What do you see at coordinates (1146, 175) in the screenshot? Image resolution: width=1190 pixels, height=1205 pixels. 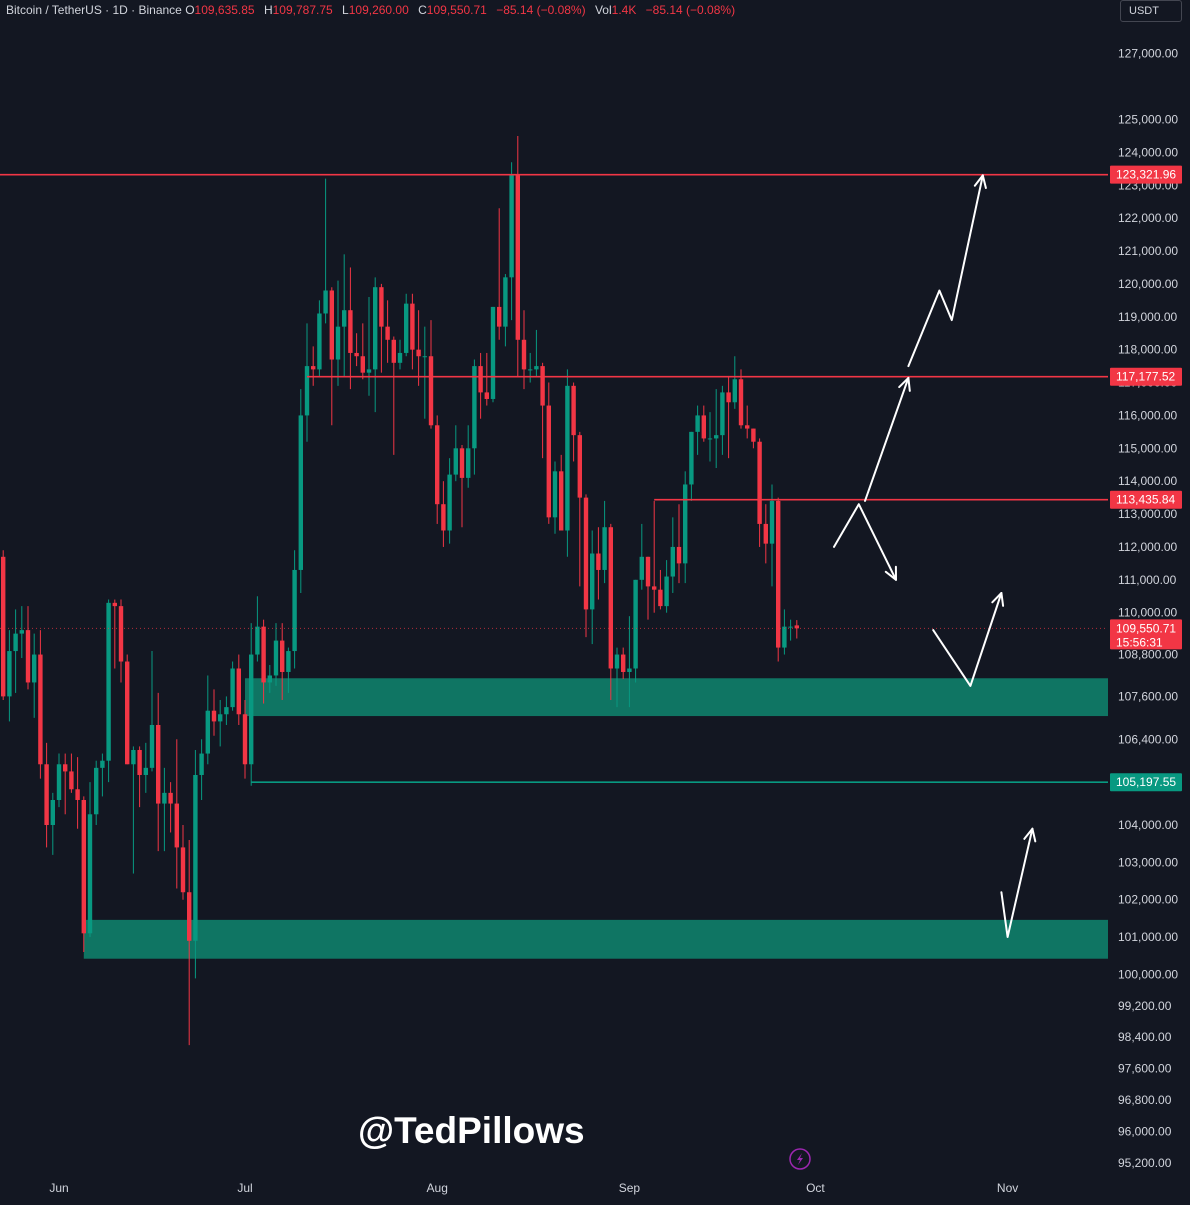 I see `price-label-text: 123,321.96` at bounding box center [1146, 175].